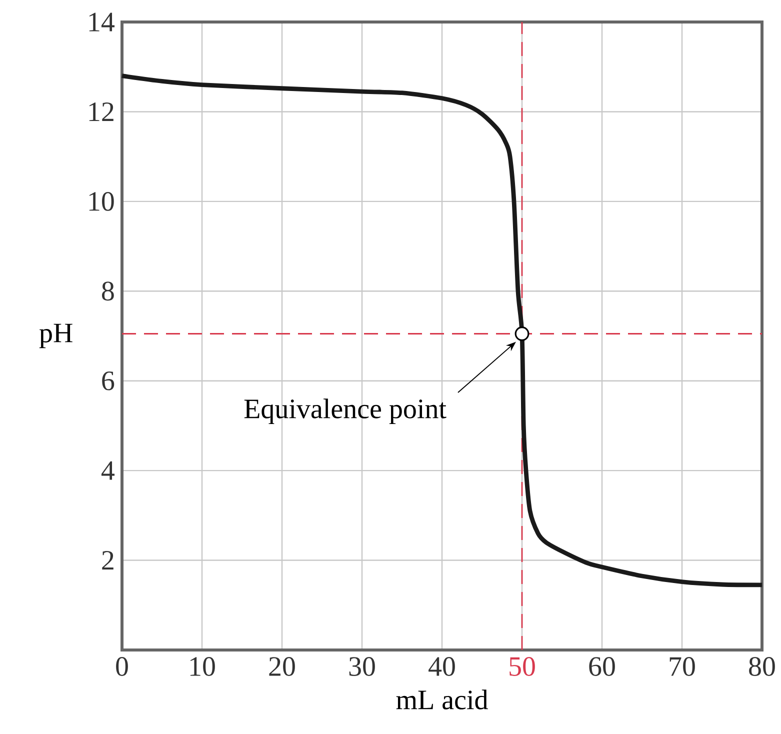 This screenshot has height=734, width=781. I want to click on y-tick-label: 4, so click(108, 470).